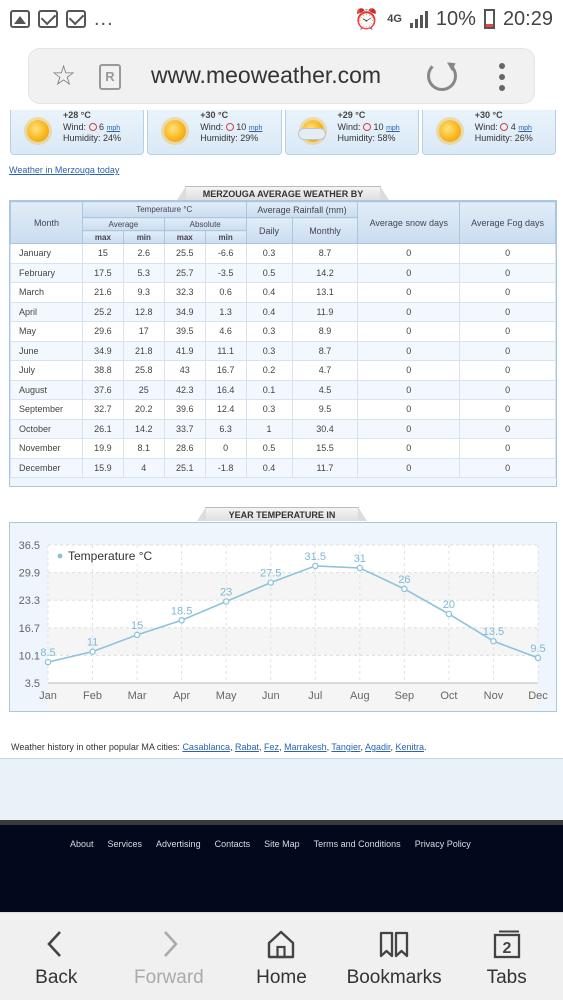 The image size is (563, 1000). What do you see at coordinates (367, 19) in the screenshot?
I see `alarm-icon: ⏰` at bounding box center [367, 19].